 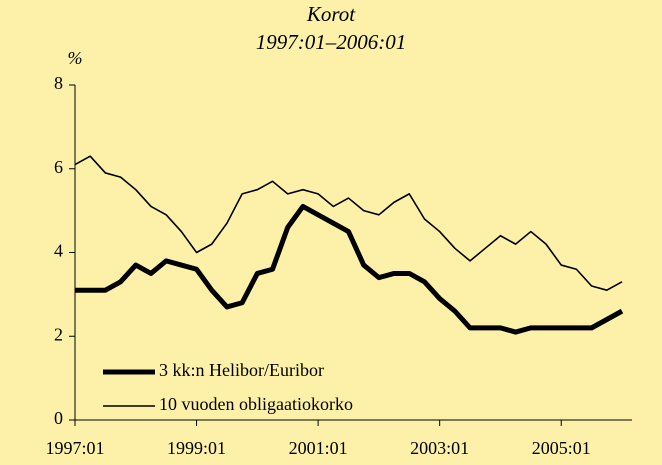 What do you see at coordinates (241, 370) in the screenshot?
I see `legend-label: 3 kk:n Helibor/Euribor` at bounding box center [241, 370].